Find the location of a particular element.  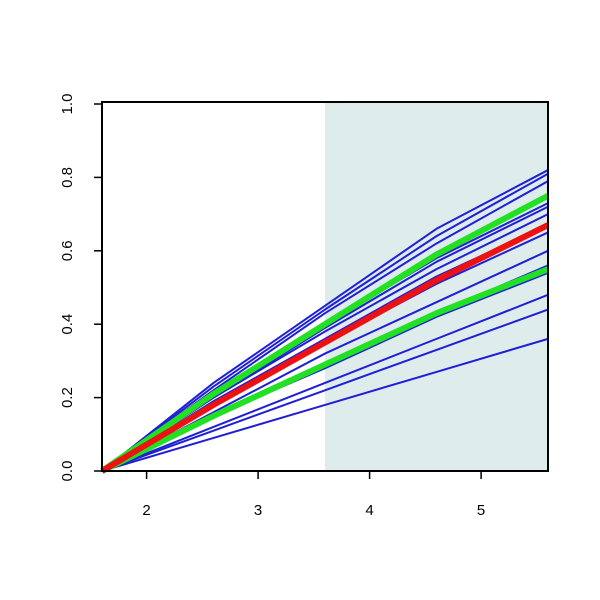

y-tick-label: 0.8 is located at coordinates (67, 177).